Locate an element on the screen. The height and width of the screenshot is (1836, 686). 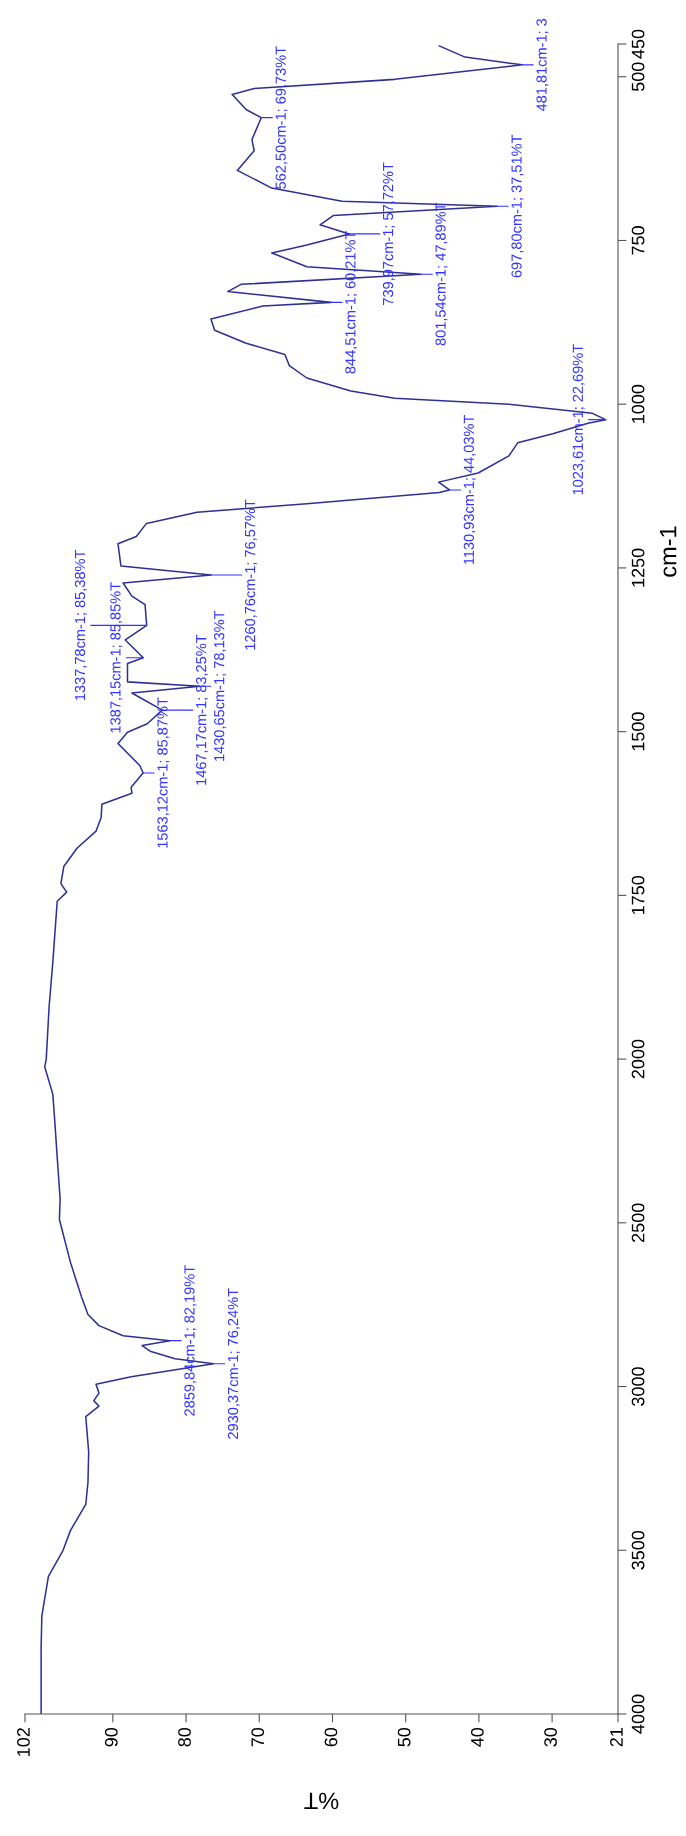
annotation: 1467,17cm-1; 83,25%T is located at coordinates (202, 709).